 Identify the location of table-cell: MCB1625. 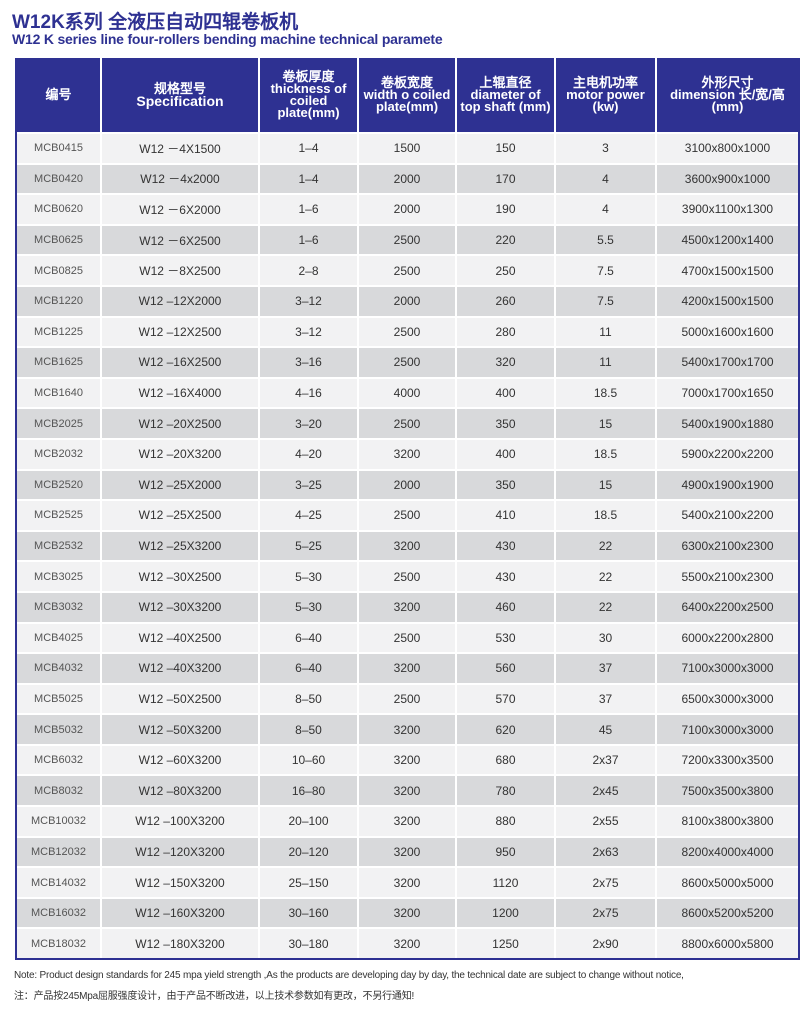
(59, 361).